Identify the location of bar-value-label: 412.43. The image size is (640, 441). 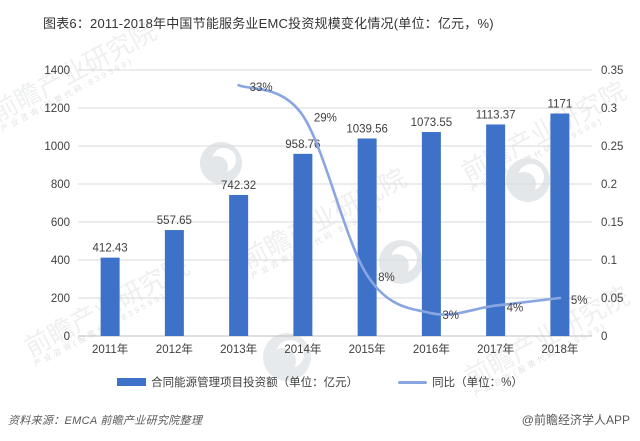
(110, 249).